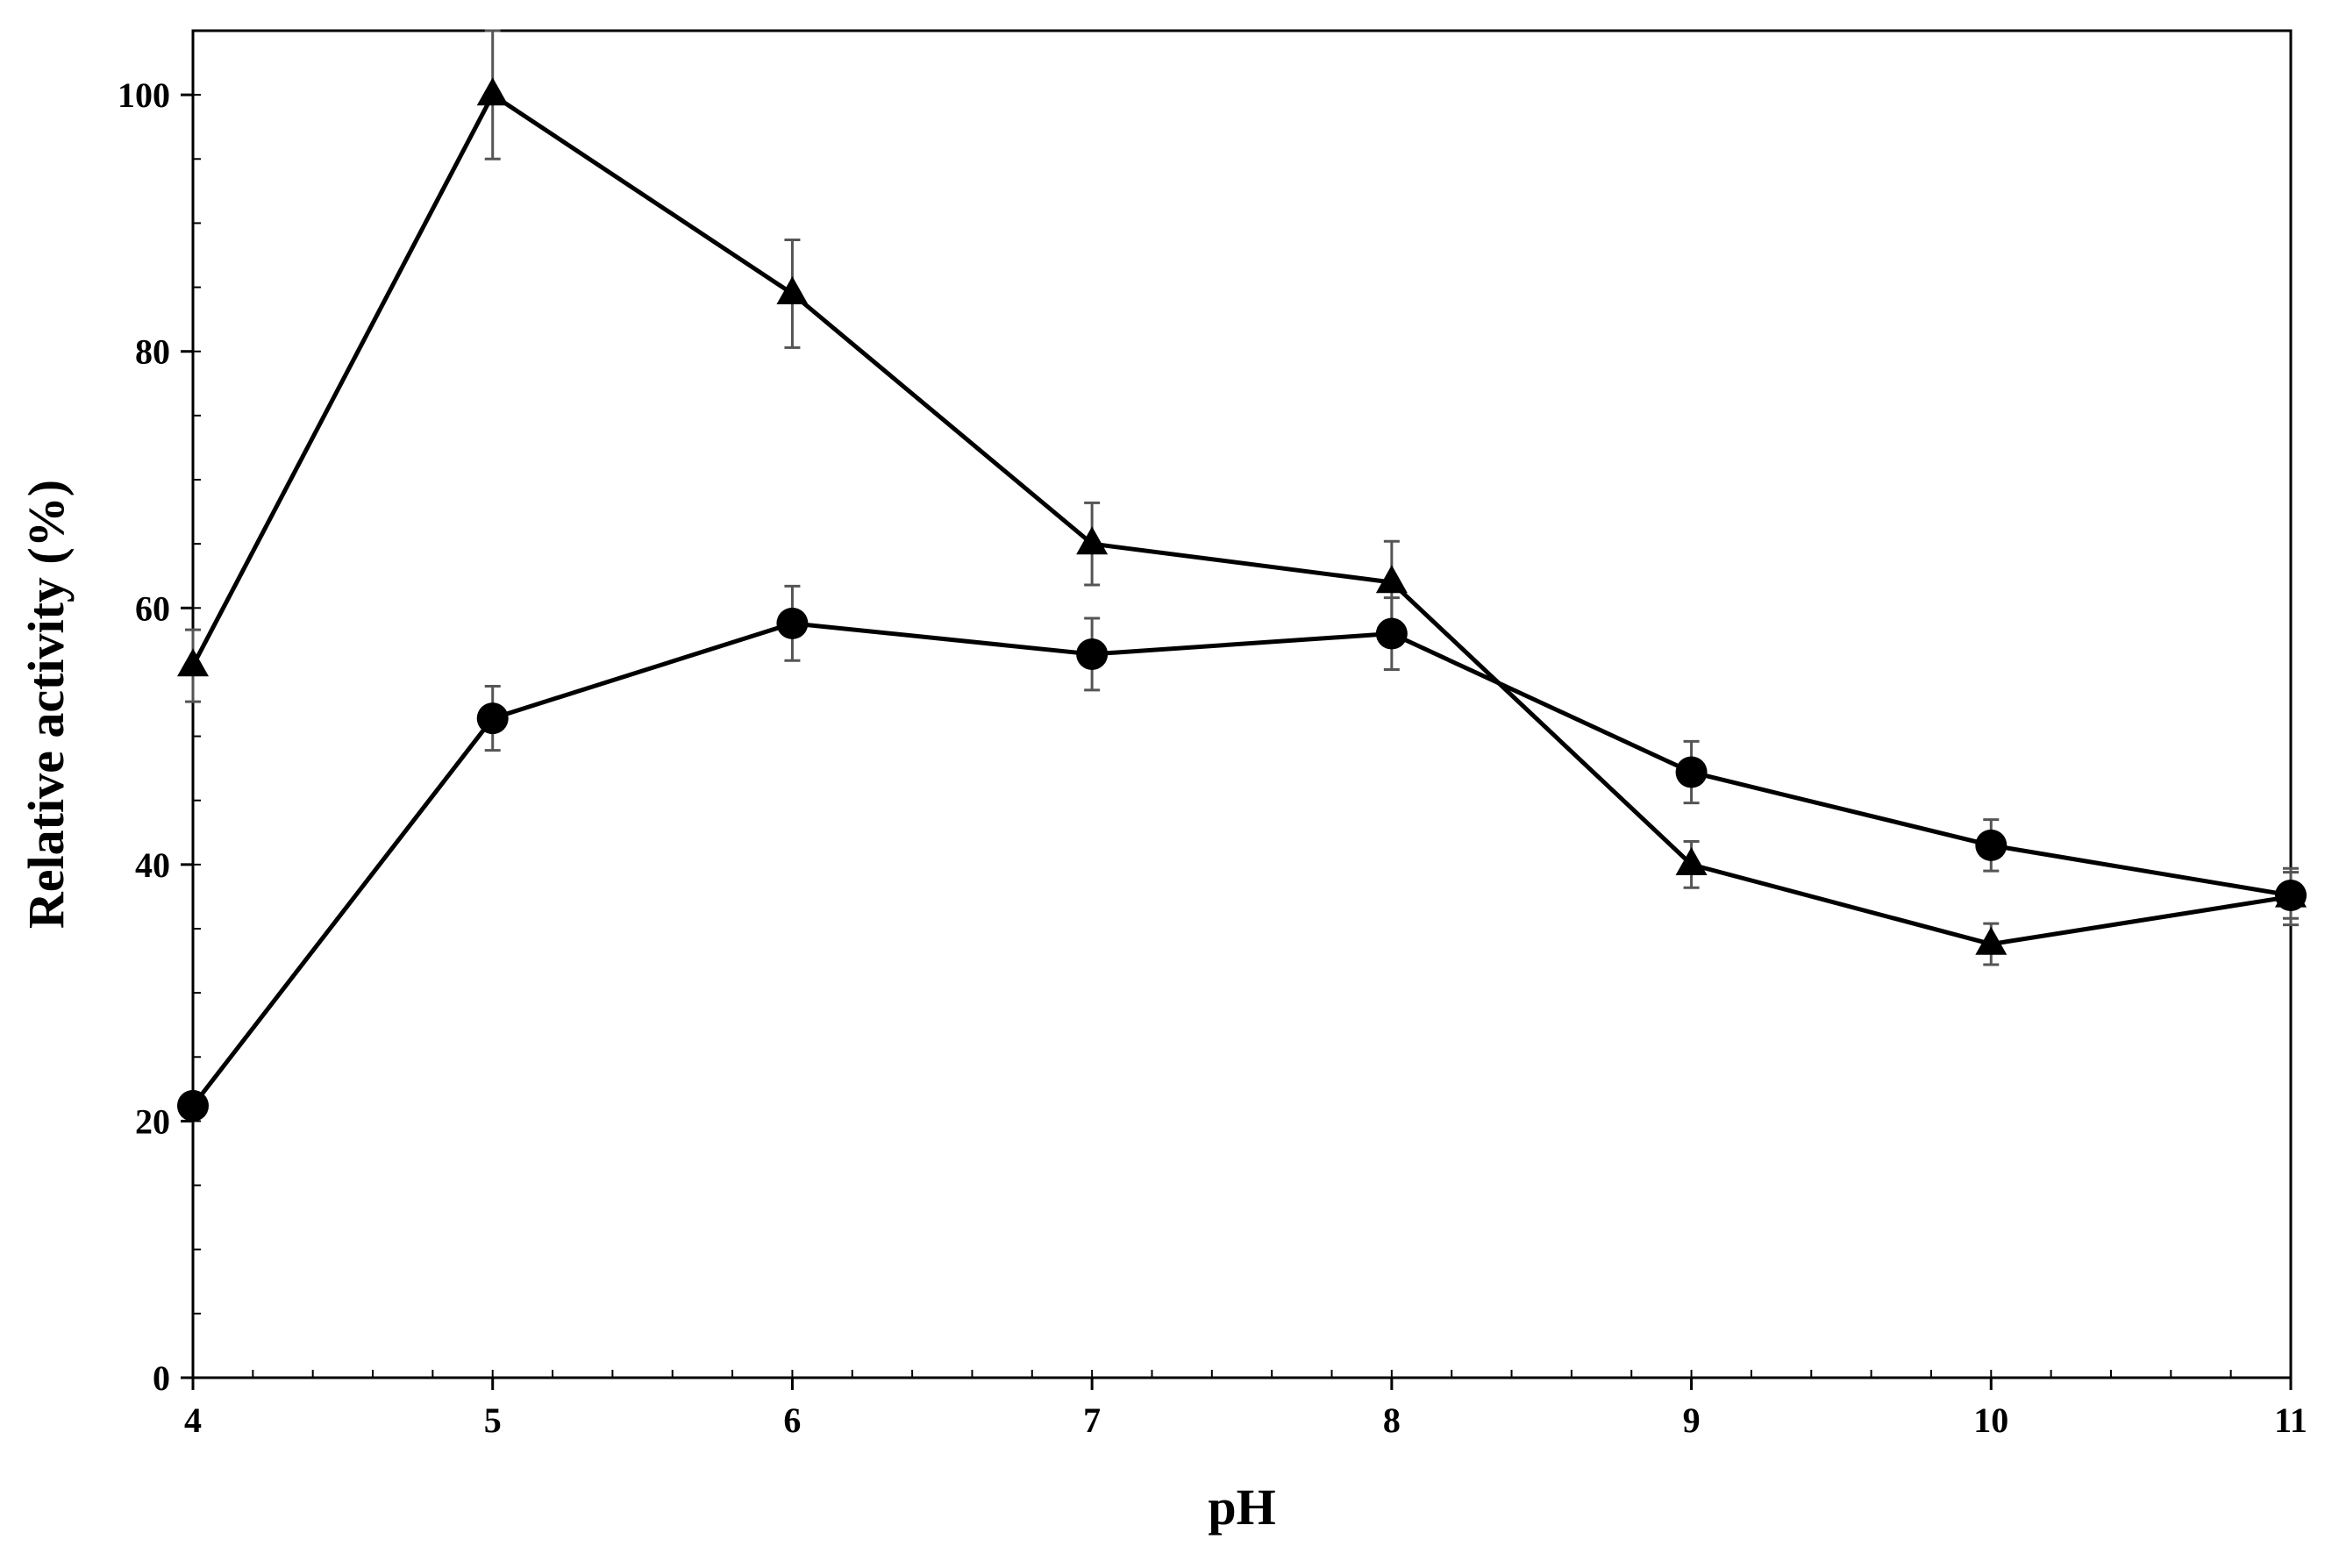 The width and height of the screenshot is (2332, 1568). I want to click on x-tick-label: 4, so click(193, 1421).